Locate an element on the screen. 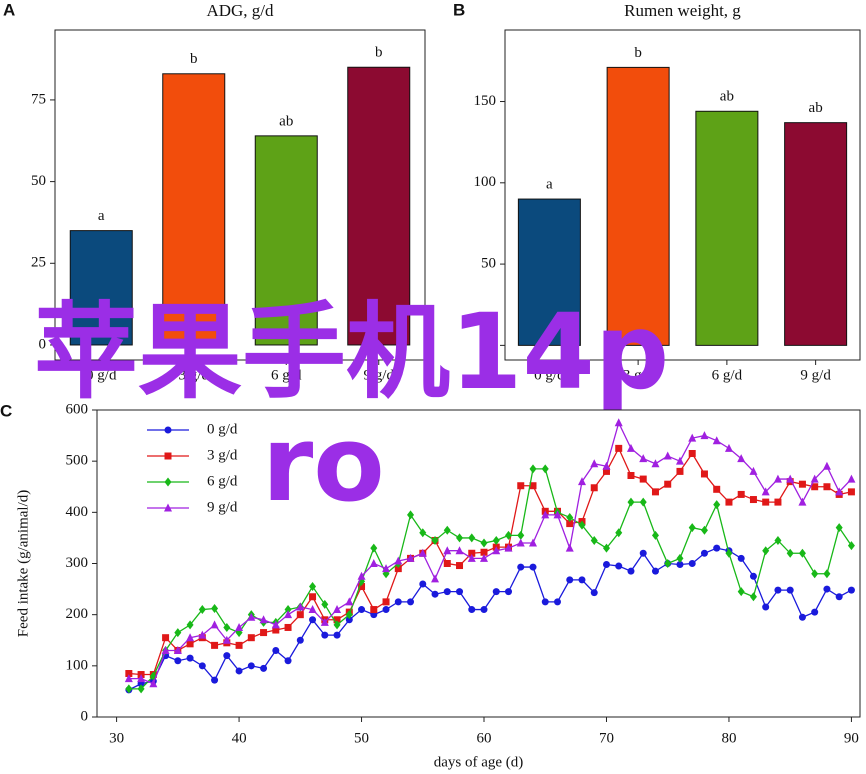 This screenshot has width=866, height=774. watermark: 苹果手机14p is located at coordinates (351, 352).